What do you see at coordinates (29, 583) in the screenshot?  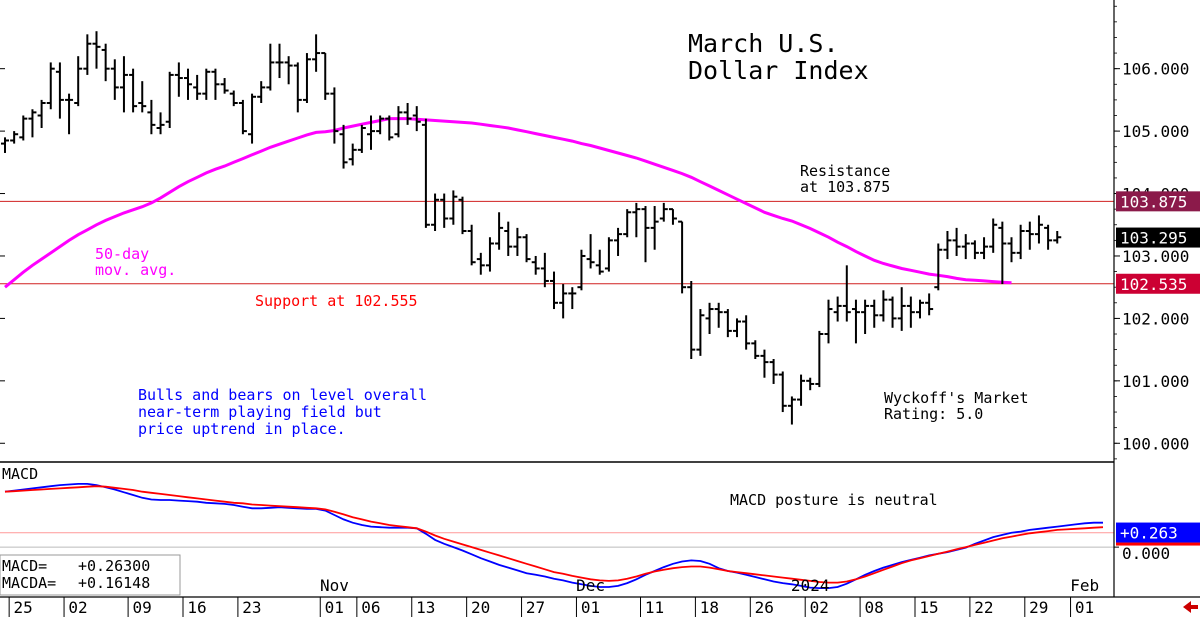 I see `macda-readout-label: MACDA=` at bounding box center [29, 583].